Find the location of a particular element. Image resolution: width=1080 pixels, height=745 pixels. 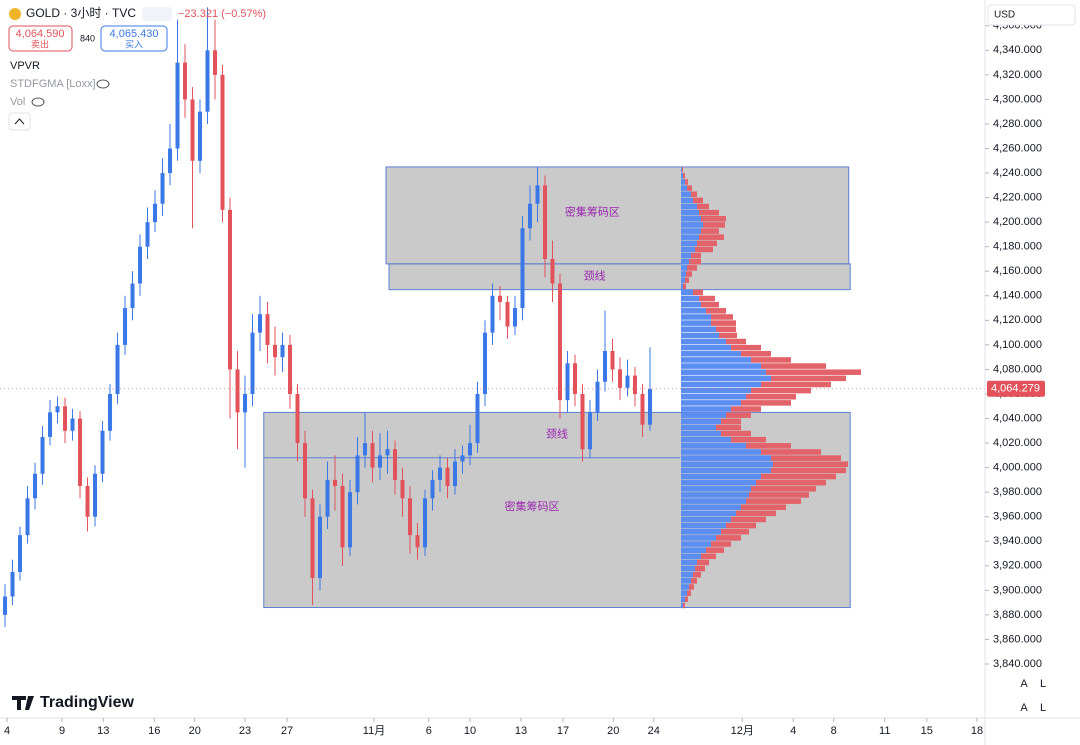

x-tick-label: 9 is located at coordinates (62, 731).